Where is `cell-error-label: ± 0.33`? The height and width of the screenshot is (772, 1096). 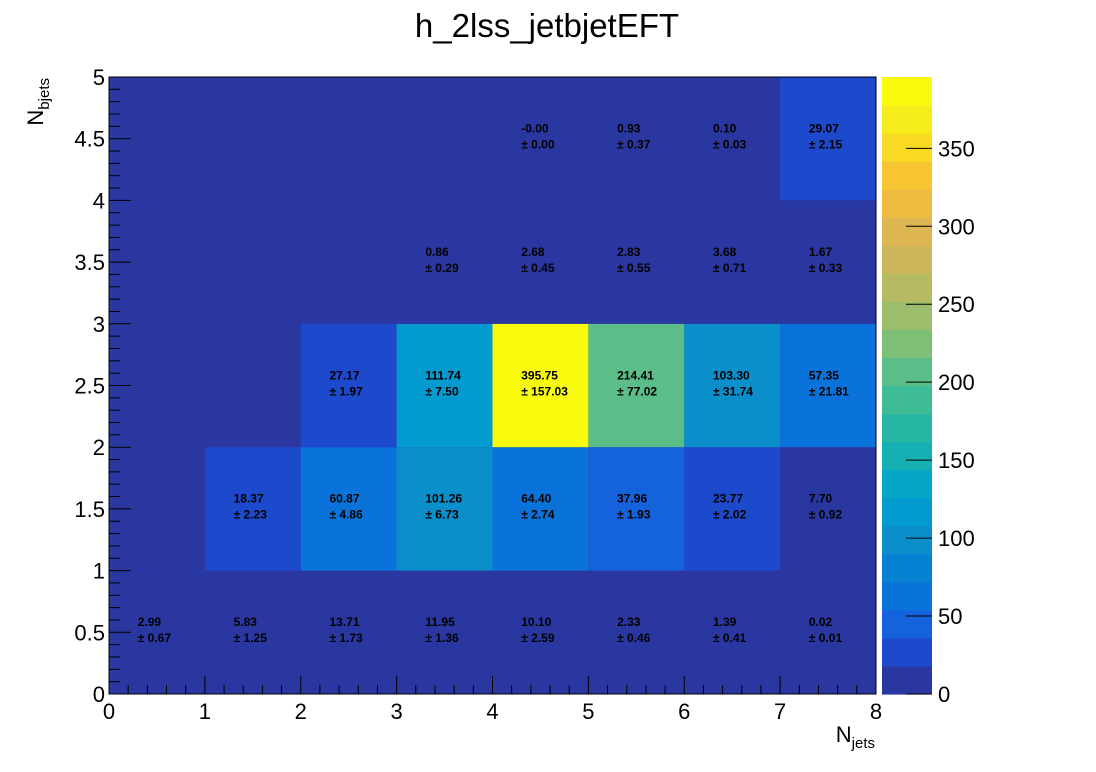
cell-error-label: ± 0.33 is located at coordinates (826, 268).